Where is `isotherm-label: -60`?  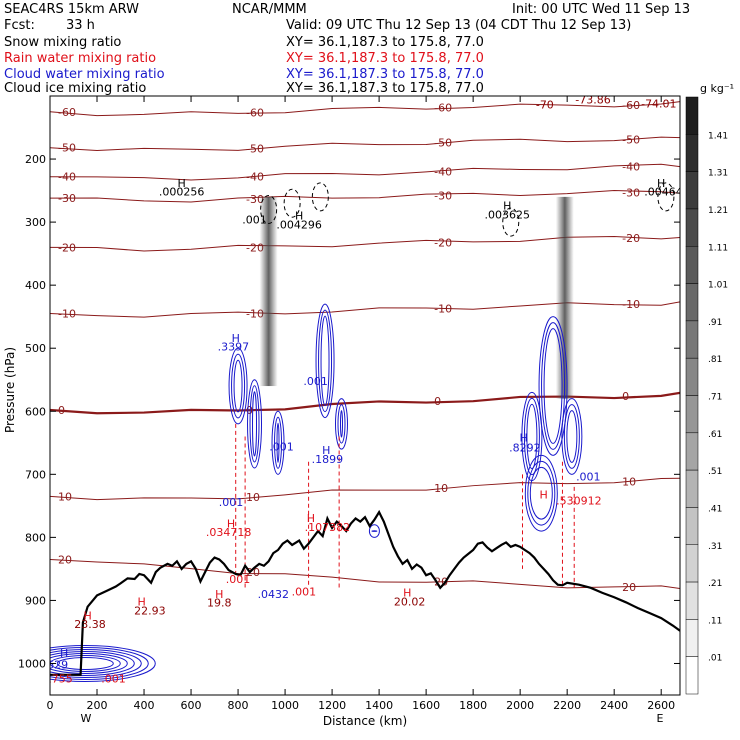
isotherm-label: -60 is located at coordinates (255, 112).